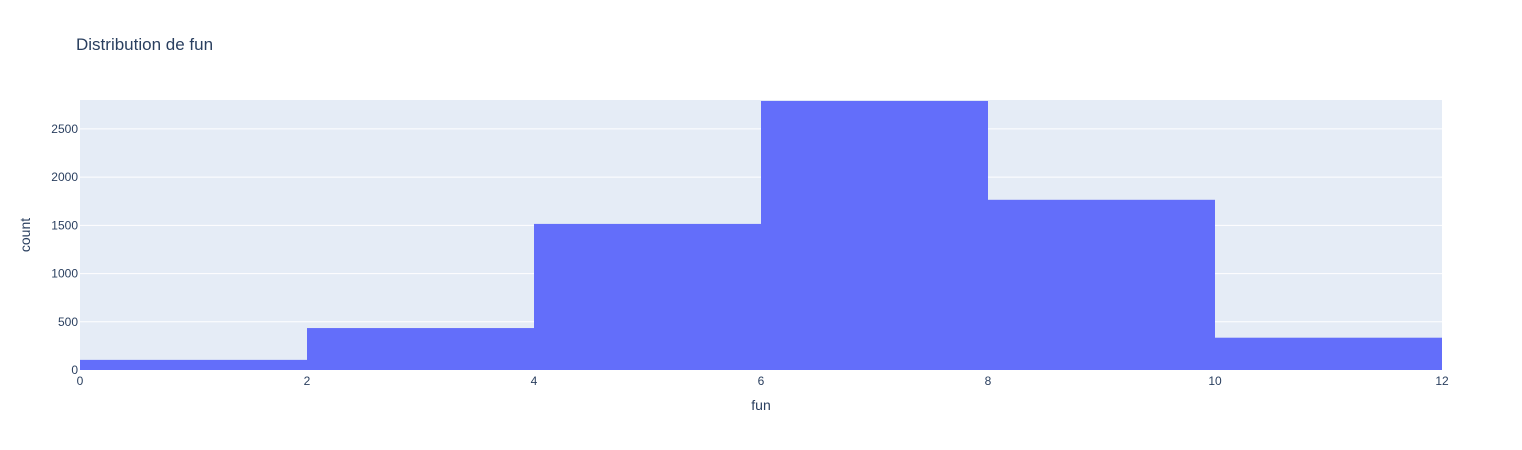  Describe the element at coordinates (988, 381) in the screenshot. I see `x-tick-label: 8` at that location.